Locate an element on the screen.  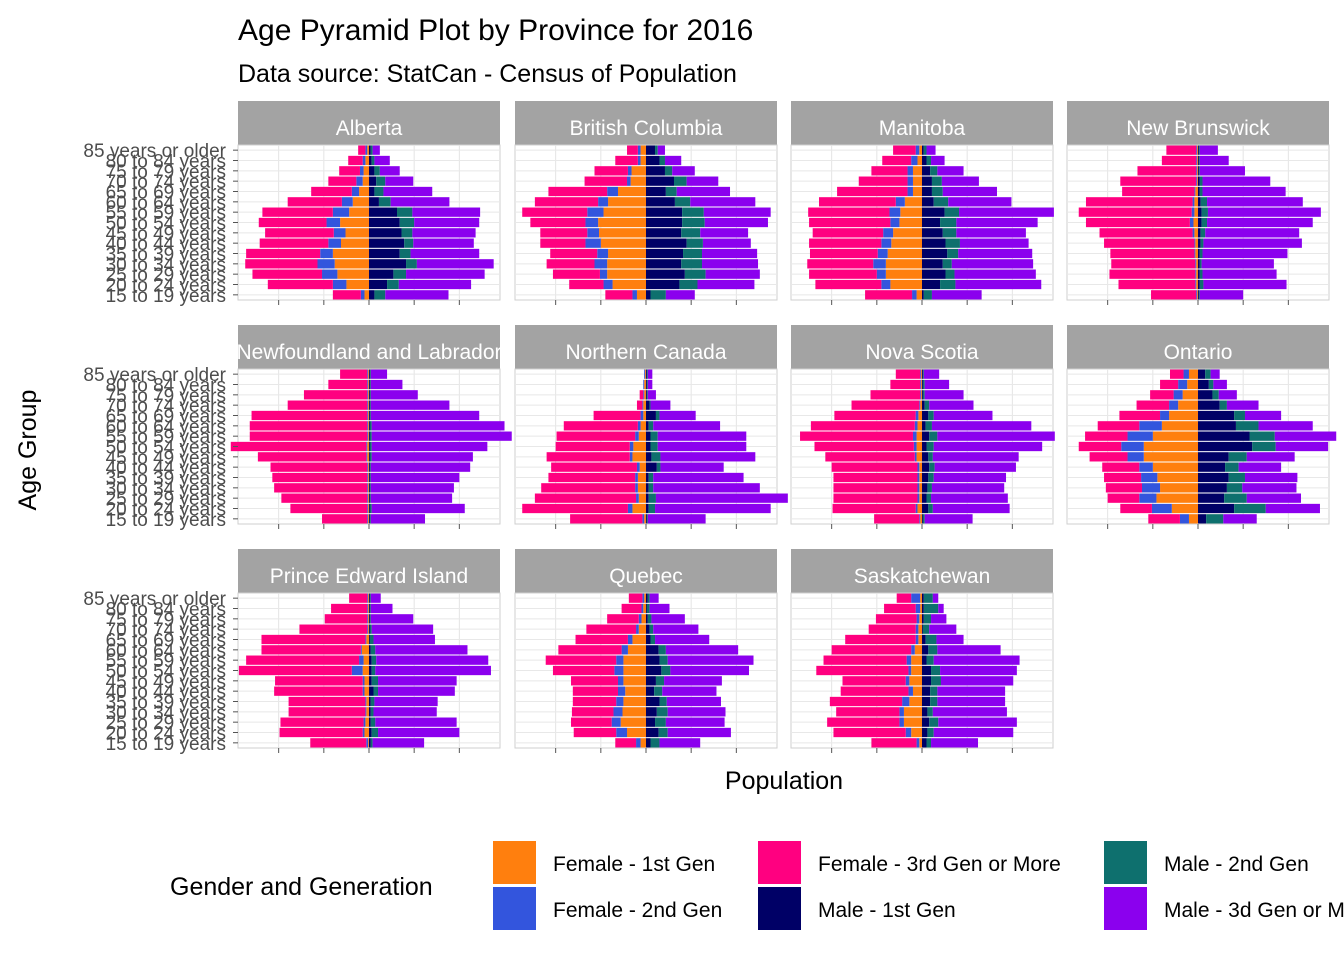
y-tick-label: 70 to 74 years is located at coordinates (166, 630).